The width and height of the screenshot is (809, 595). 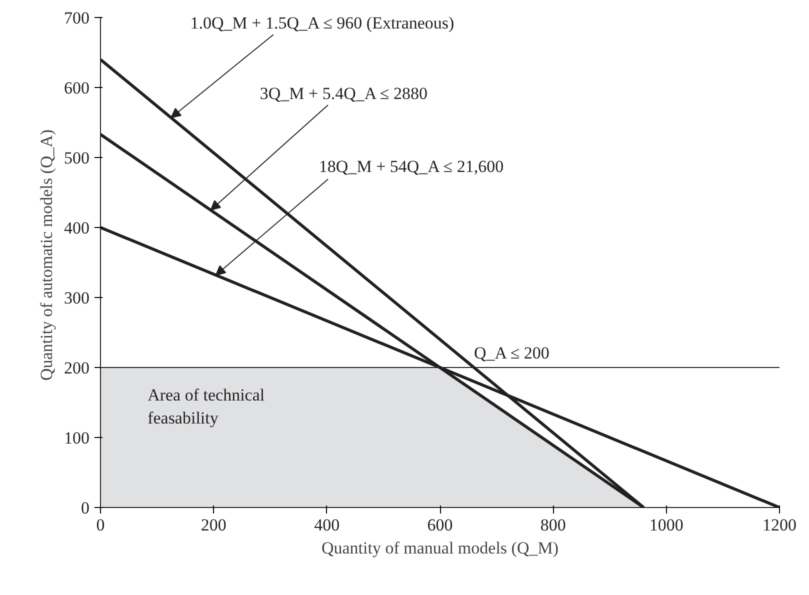 I want to click on x-tick-label: 1000, so click(x=666, y=525).